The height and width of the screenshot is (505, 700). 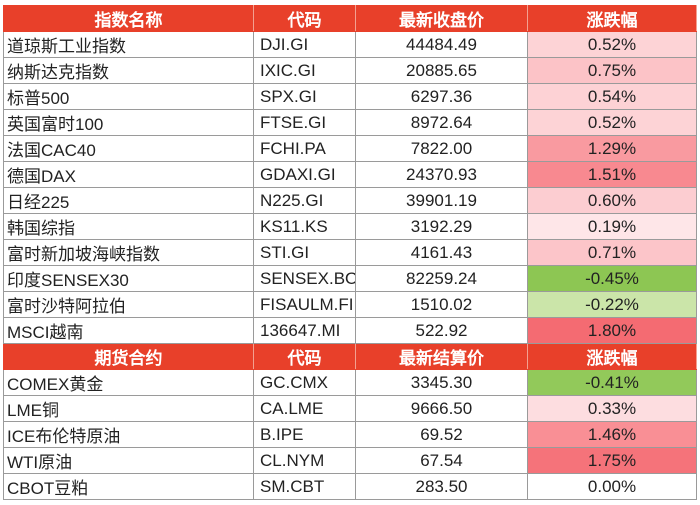 I want to click on change-cell: 0.60%, so click(x=612, y=200).